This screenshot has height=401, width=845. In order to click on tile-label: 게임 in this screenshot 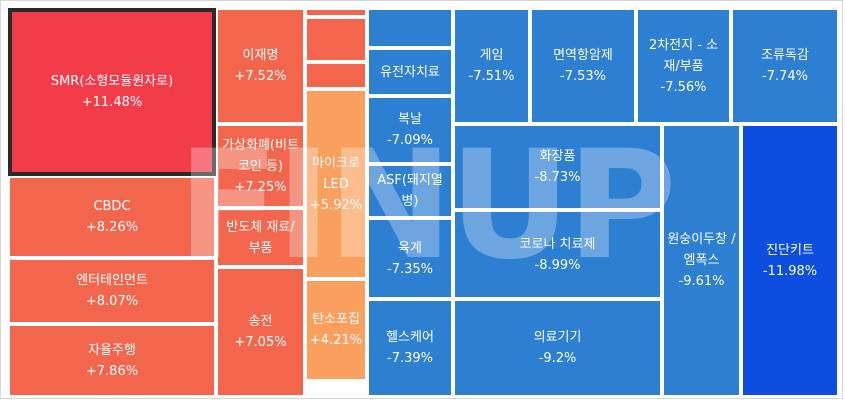, I will do `click(491, 55)`.